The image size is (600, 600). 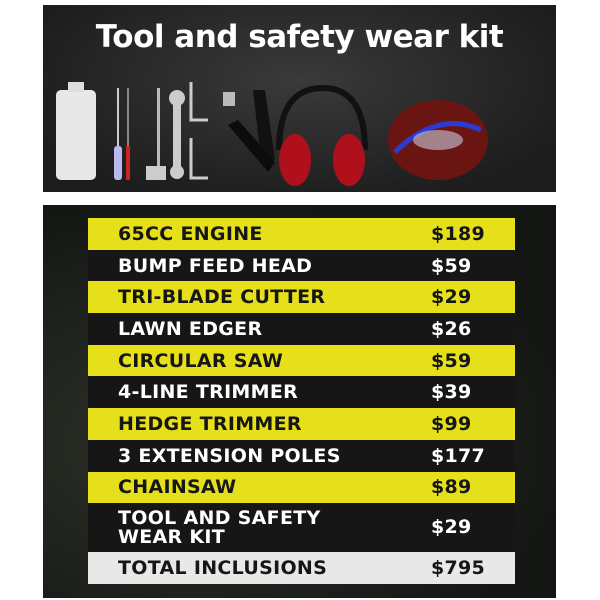 I want to click on inclusion-row: TOOL AND SAFETY WEAR KIT $29, so click(x=301, y=528).